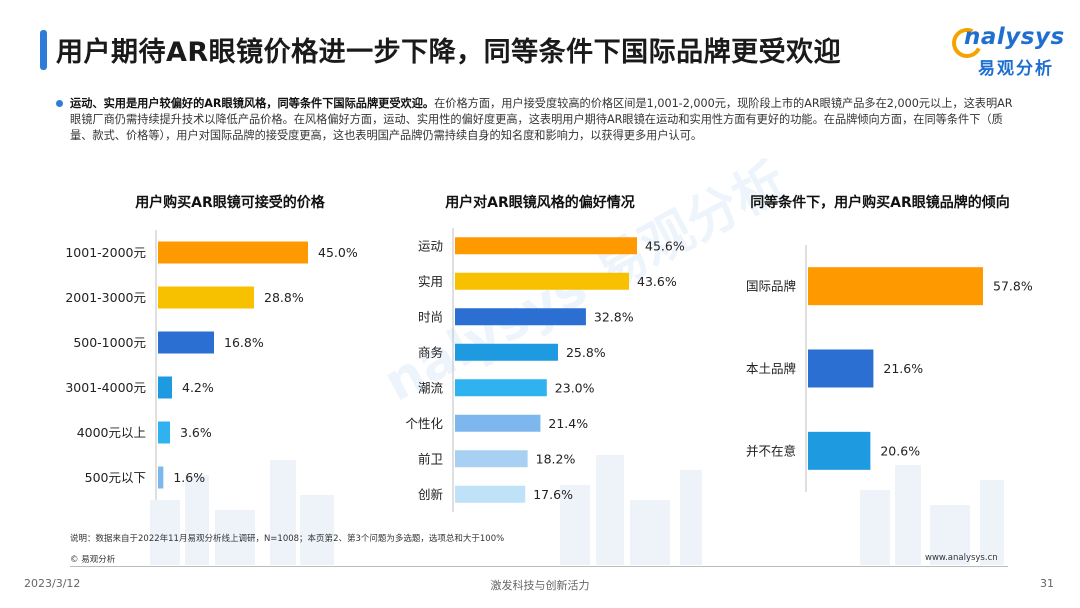 Image resolution: width=1080 pixels, height=608 pixels. What do you see at coordinates (115, 477) in the screenshot?
I see `chart-1-category-label: 500元以下` at bounding box center [115, 477].